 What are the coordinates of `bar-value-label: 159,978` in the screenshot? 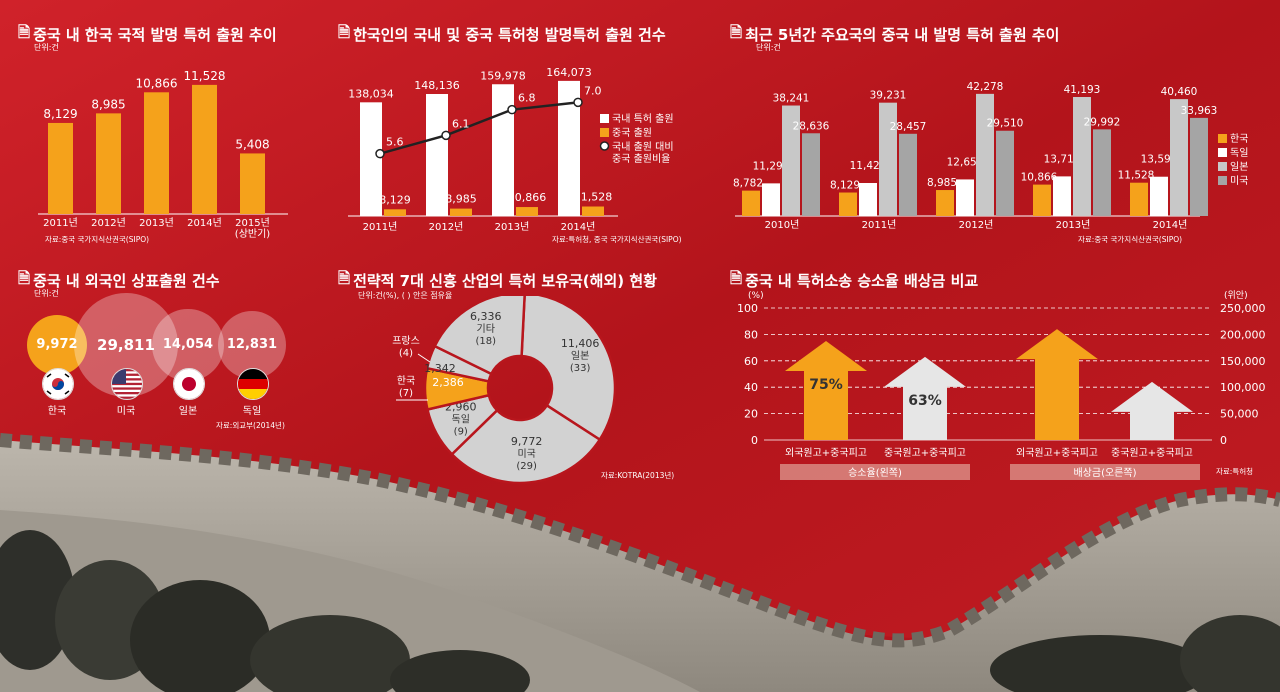 It's located at (503, 75).